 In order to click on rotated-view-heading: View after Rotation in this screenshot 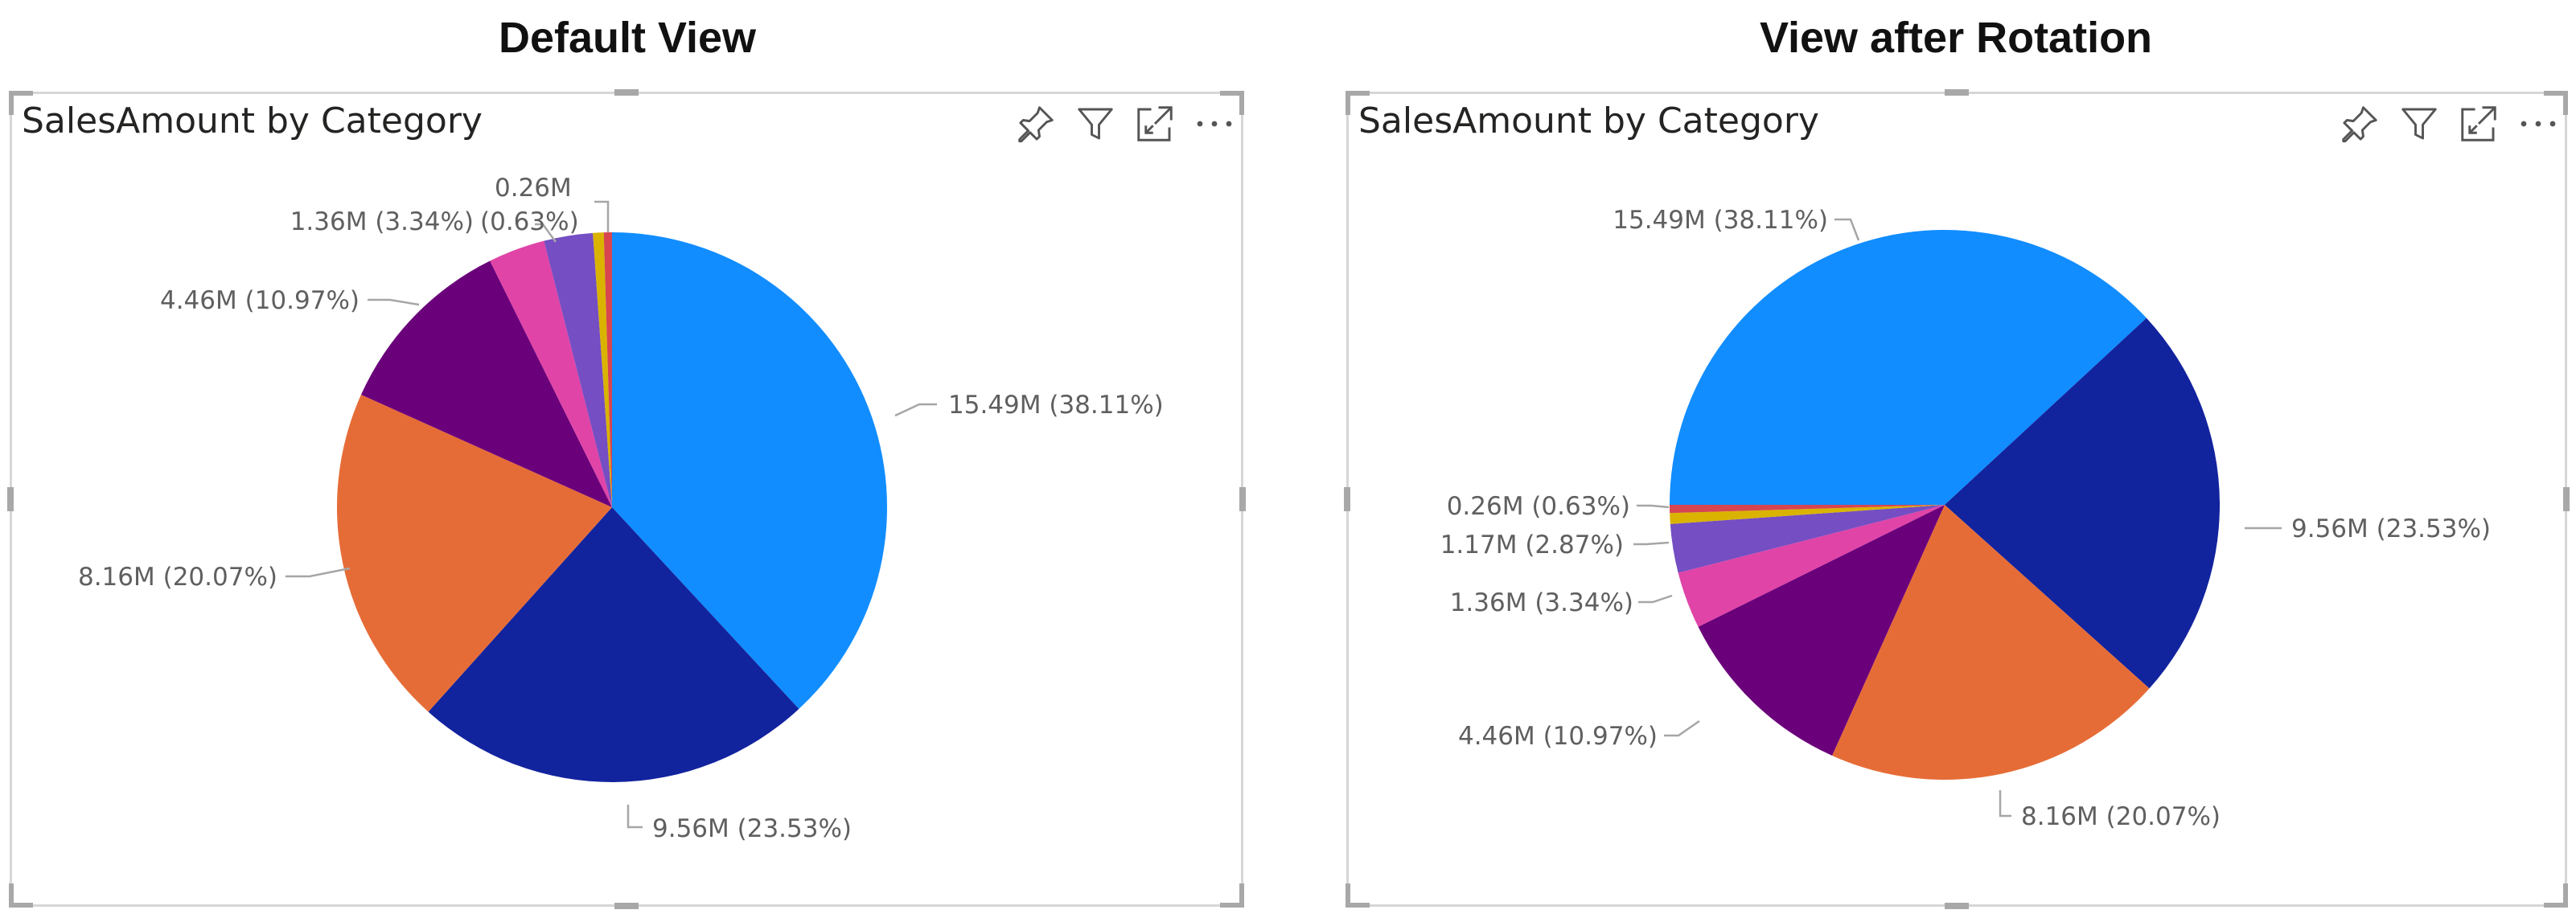, I will do `click(1956, 38)`.